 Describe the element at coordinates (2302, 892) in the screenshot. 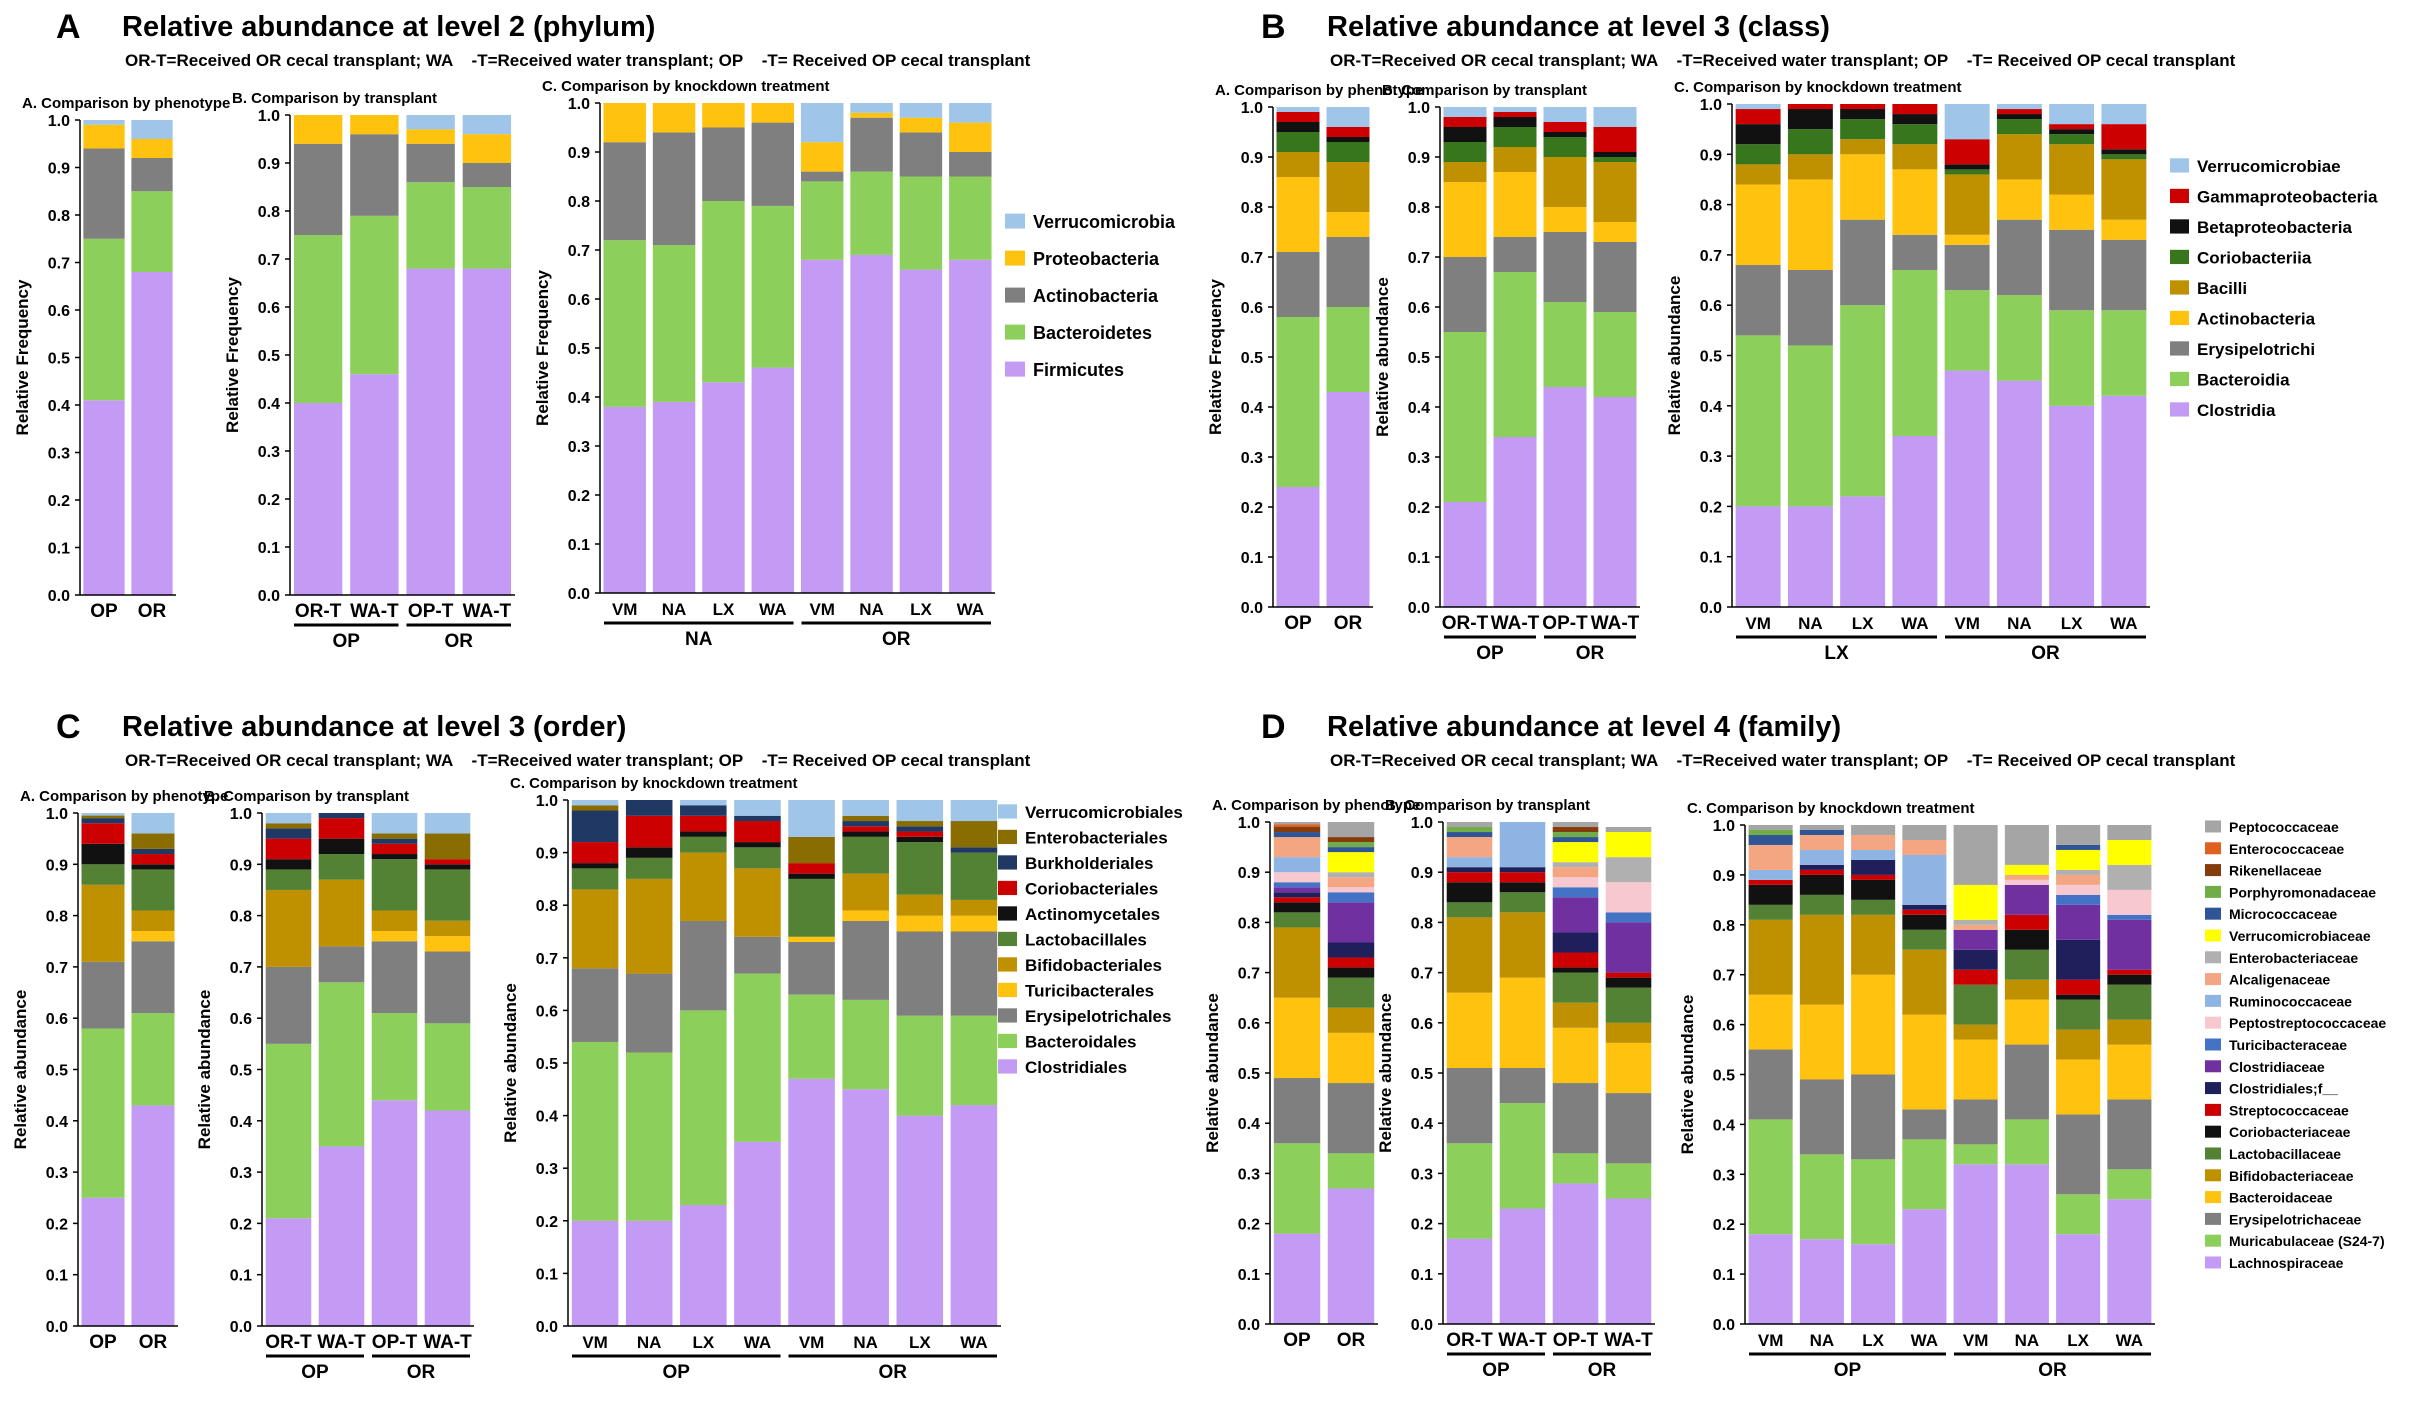

I see `legend-label: Porphyromonadaceae` at that location.